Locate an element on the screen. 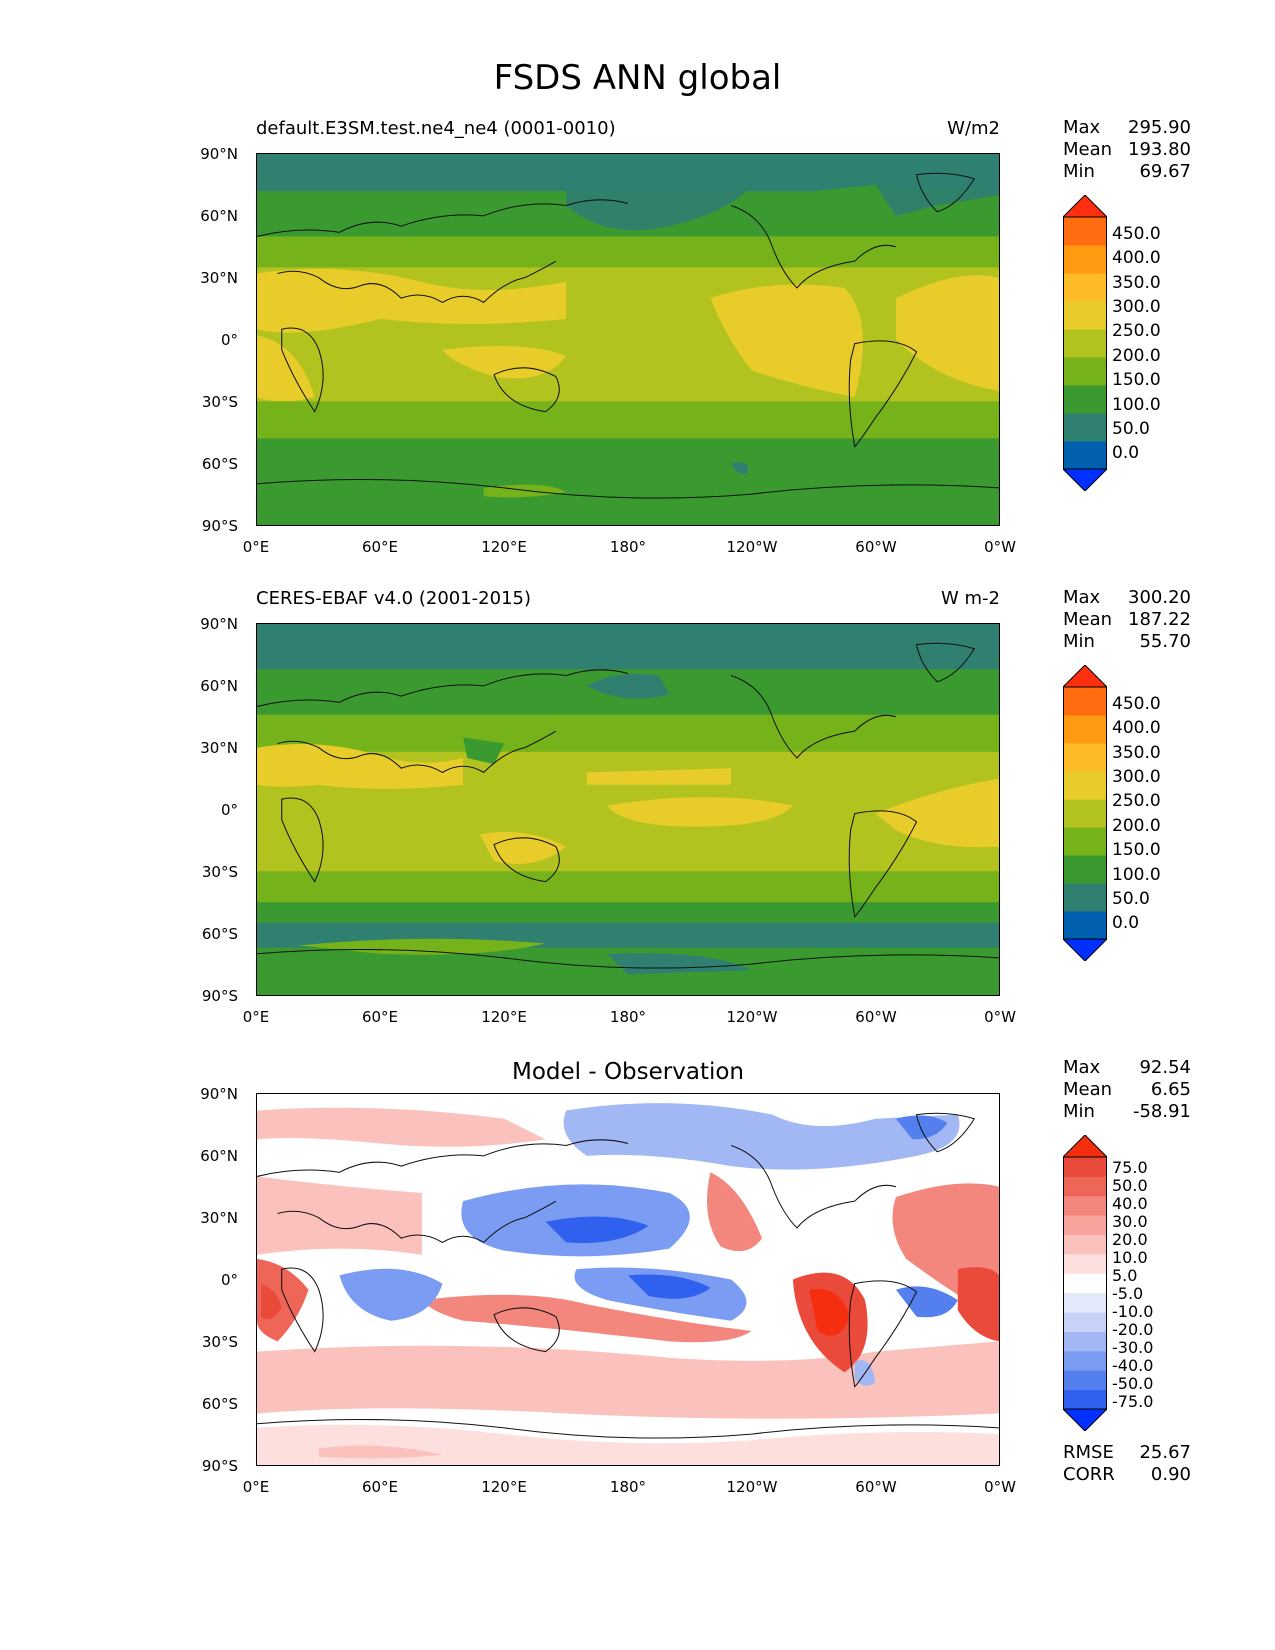 The image size is (1275, 1650). observation-map is located at coordinates (628, 809).